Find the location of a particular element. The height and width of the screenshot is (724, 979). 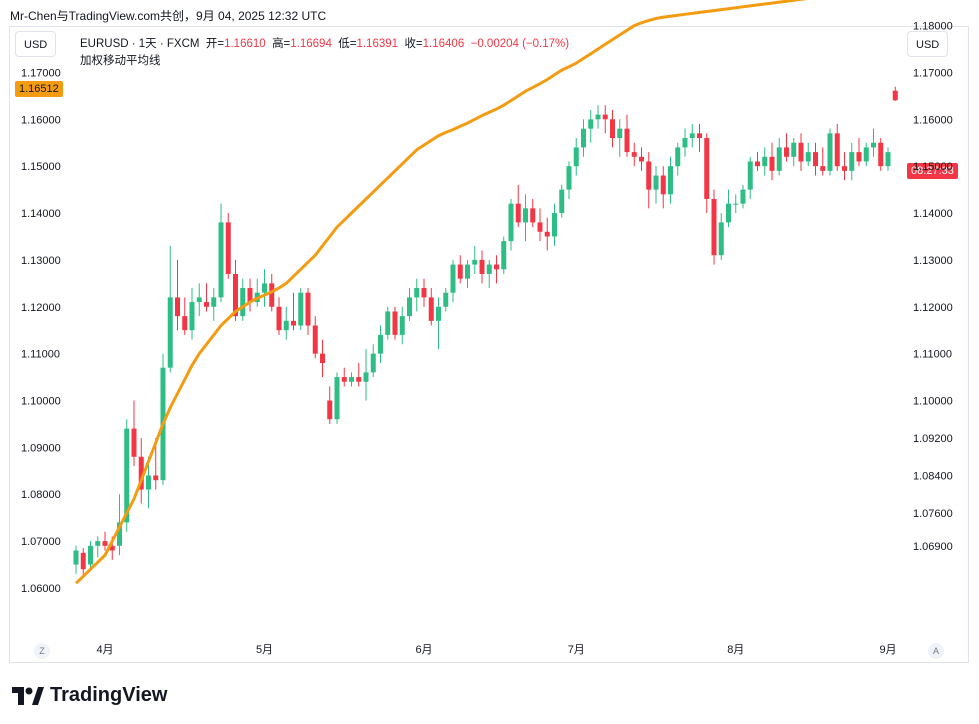

open-value: 1.16610 is located at coordinates (245, 44).